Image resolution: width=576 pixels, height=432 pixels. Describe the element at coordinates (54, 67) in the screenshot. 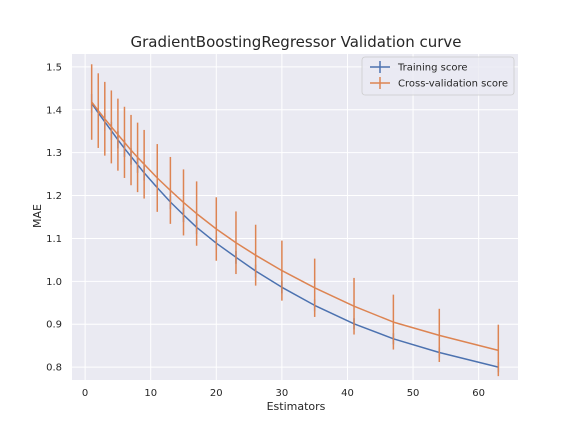

I see `y-tick-label: 1.5` at that location.